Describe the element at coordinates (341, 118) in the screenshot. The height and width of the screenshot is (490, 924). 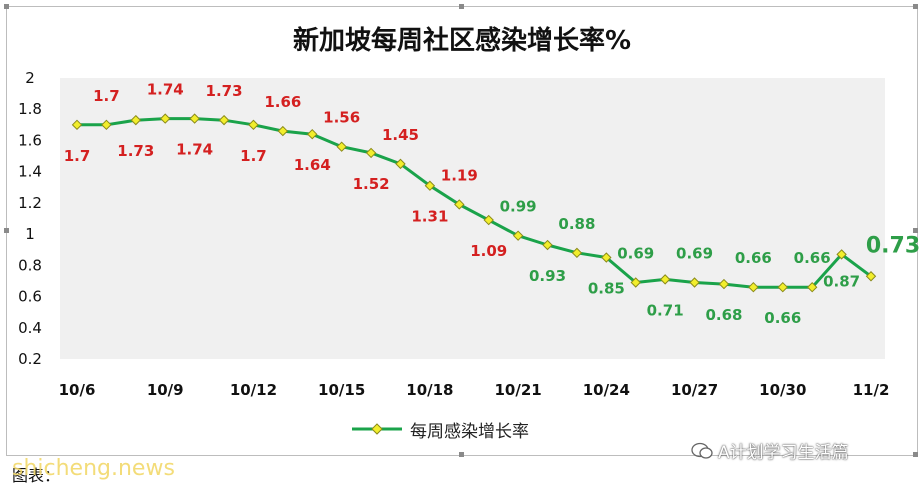
I see `data-label: 1.56` at that location.